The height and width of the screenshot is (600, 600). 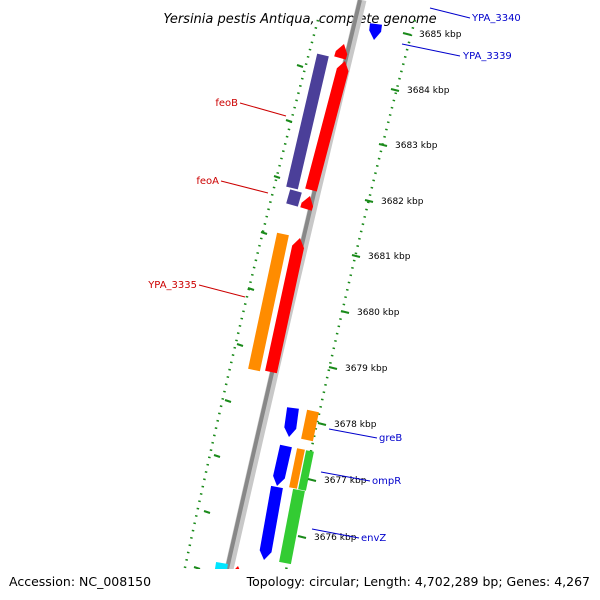 What do you see at coordinates (416, 146) in the screenshot?
I see `tick-label: 3683 kbp` at bounding box center [416, 146].